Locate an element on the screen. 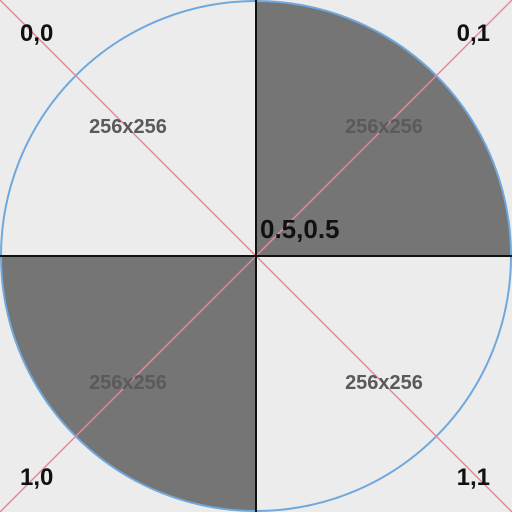 The image size is (512, 512). center-label: 0.5,0.5 is located at coordinates (300, 229).